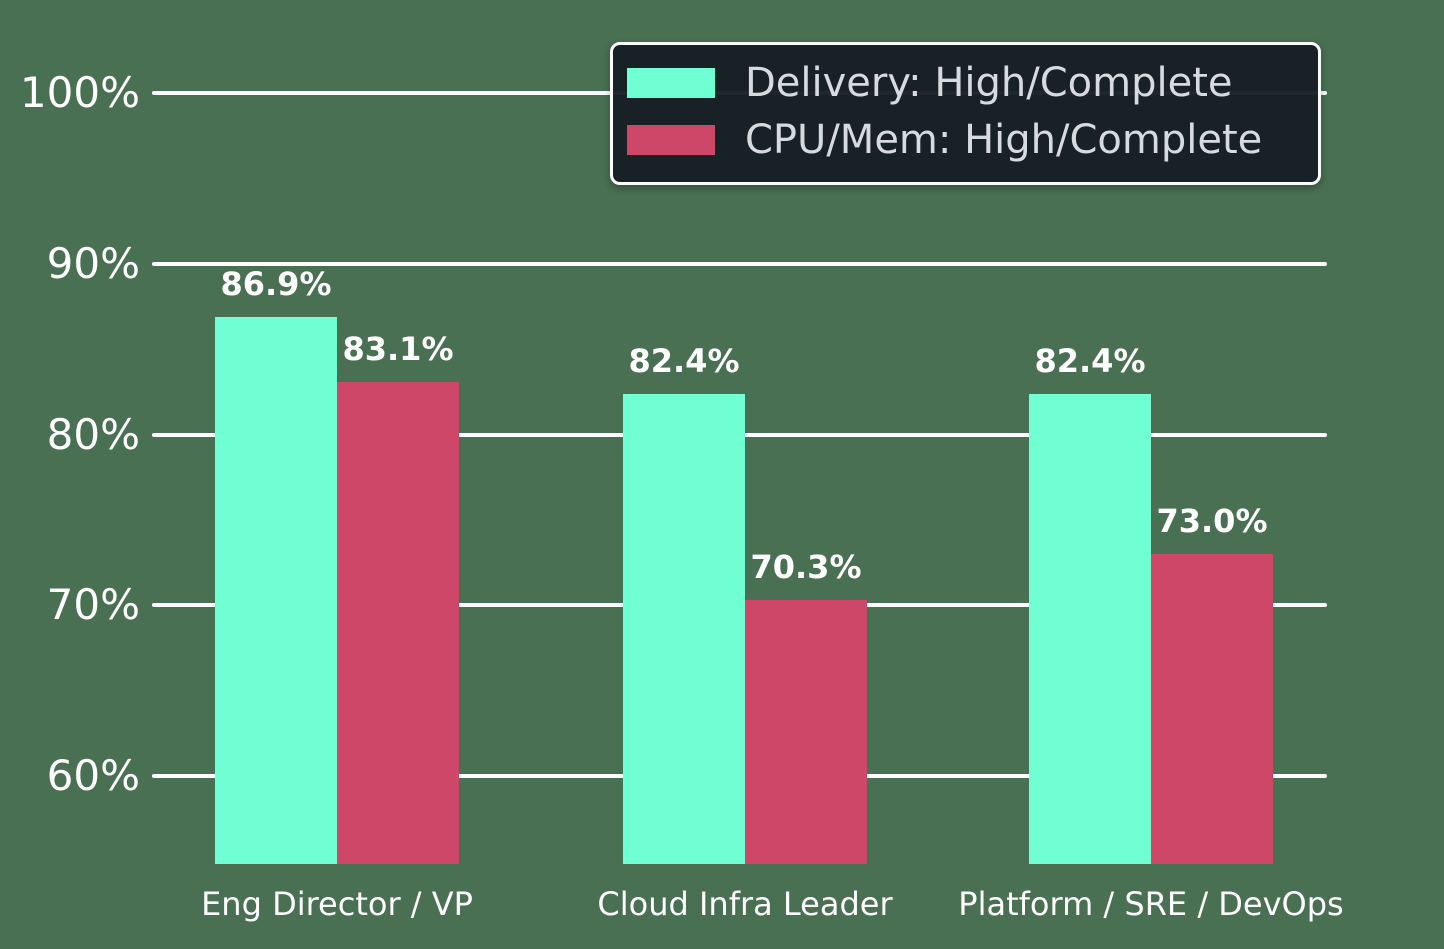 The image size is (1444, 949). I want to click on legend-item: Delivery: High/Complete, so click(972, 82).